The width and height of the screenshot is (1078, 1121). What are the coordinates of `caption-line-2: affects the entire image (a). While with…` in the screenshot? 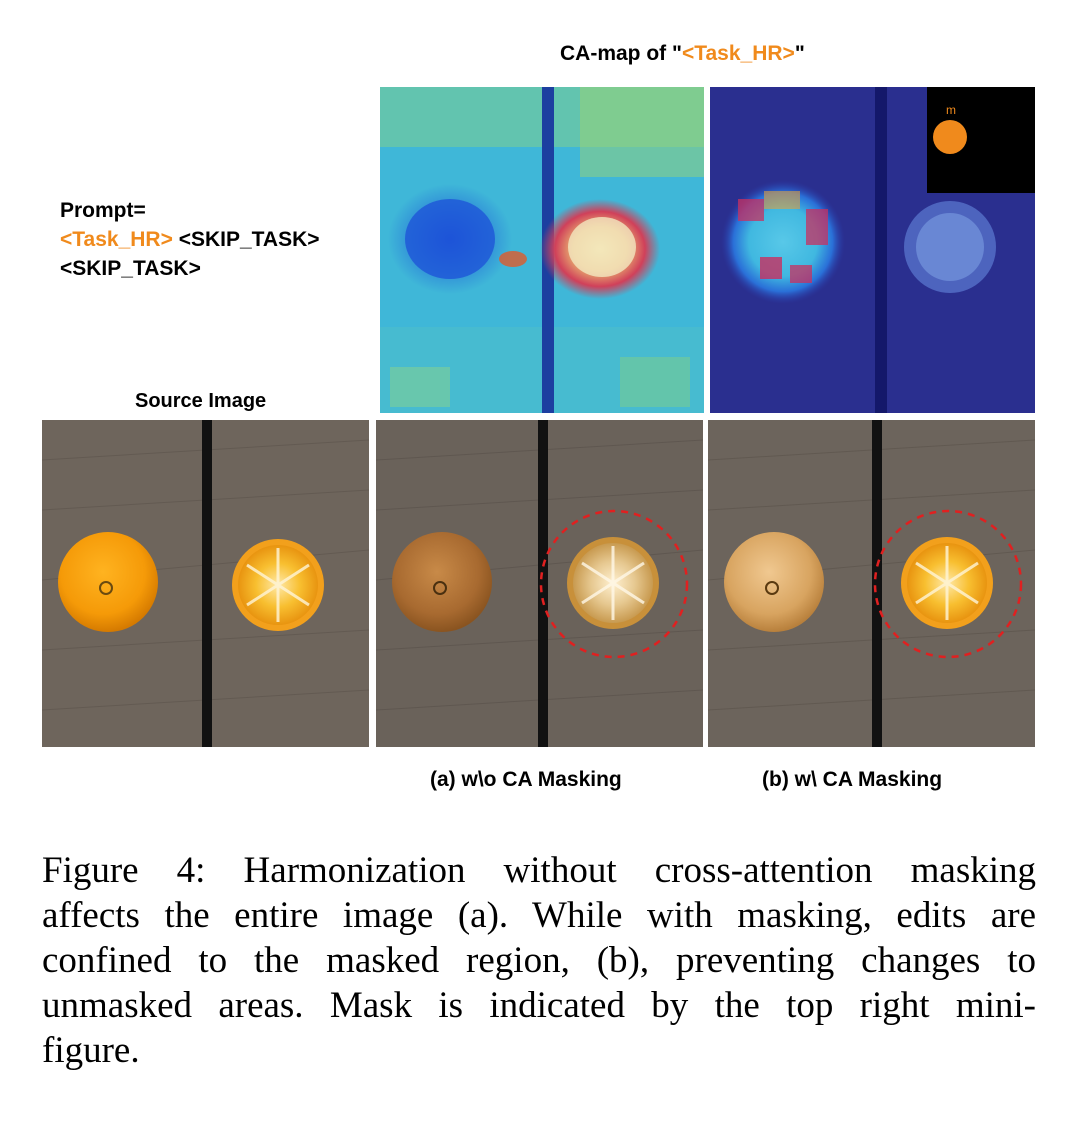 It's located at (539, 915).